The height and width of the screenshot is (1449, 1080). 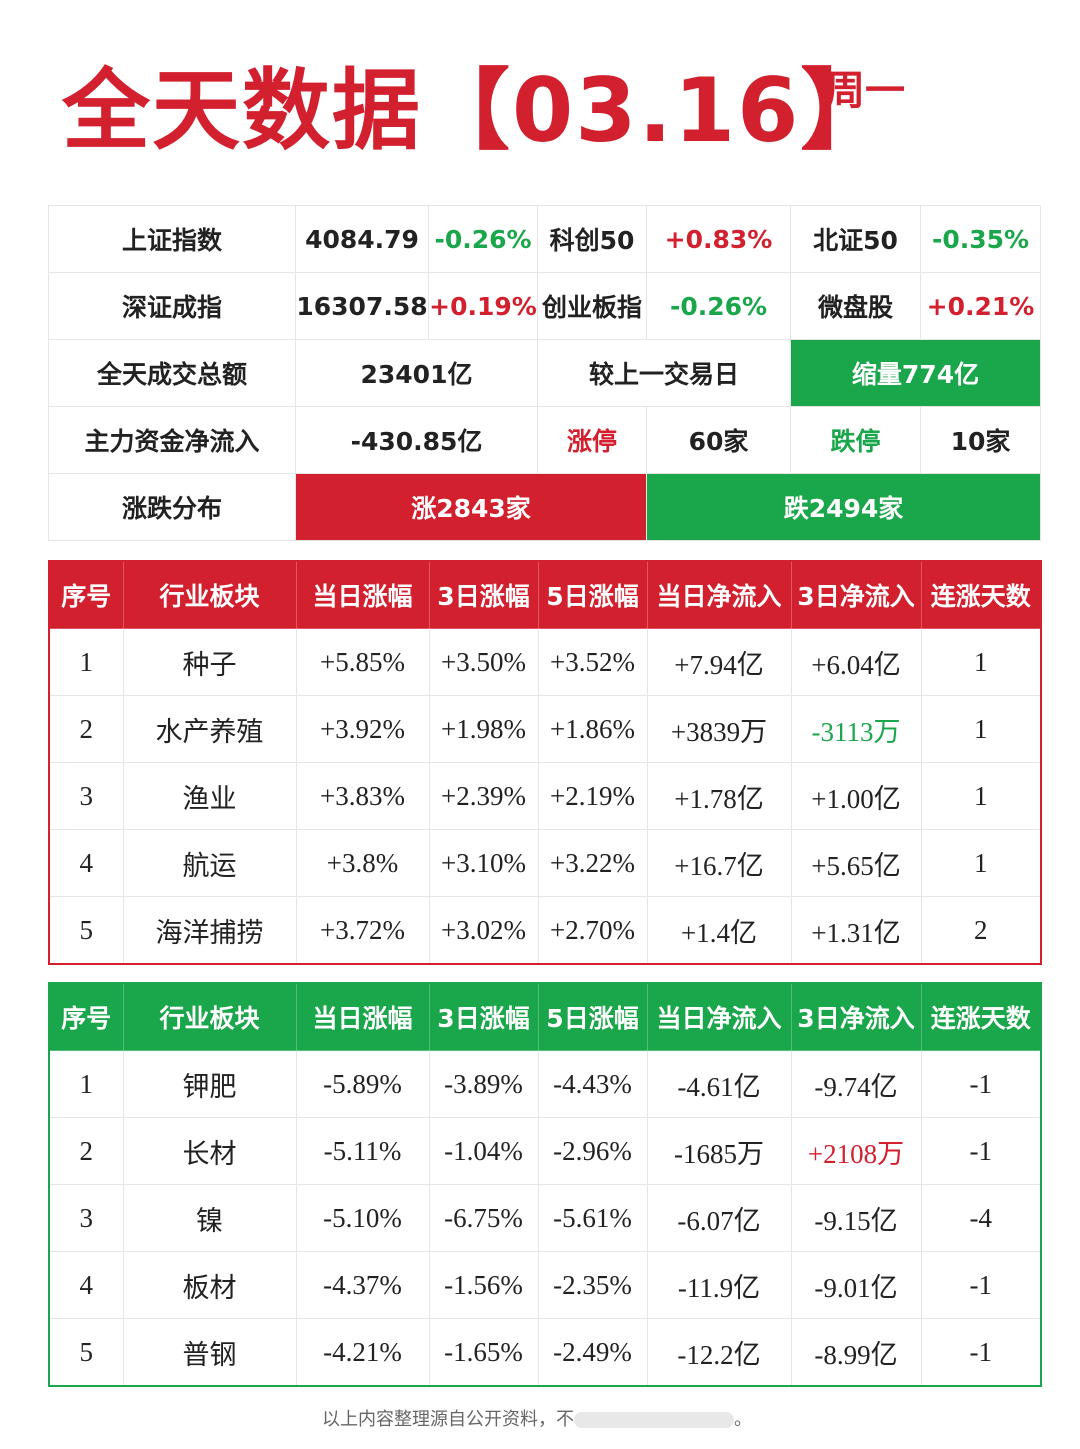 I want to click on cell: +0.83%, so click(x=718, y=239).